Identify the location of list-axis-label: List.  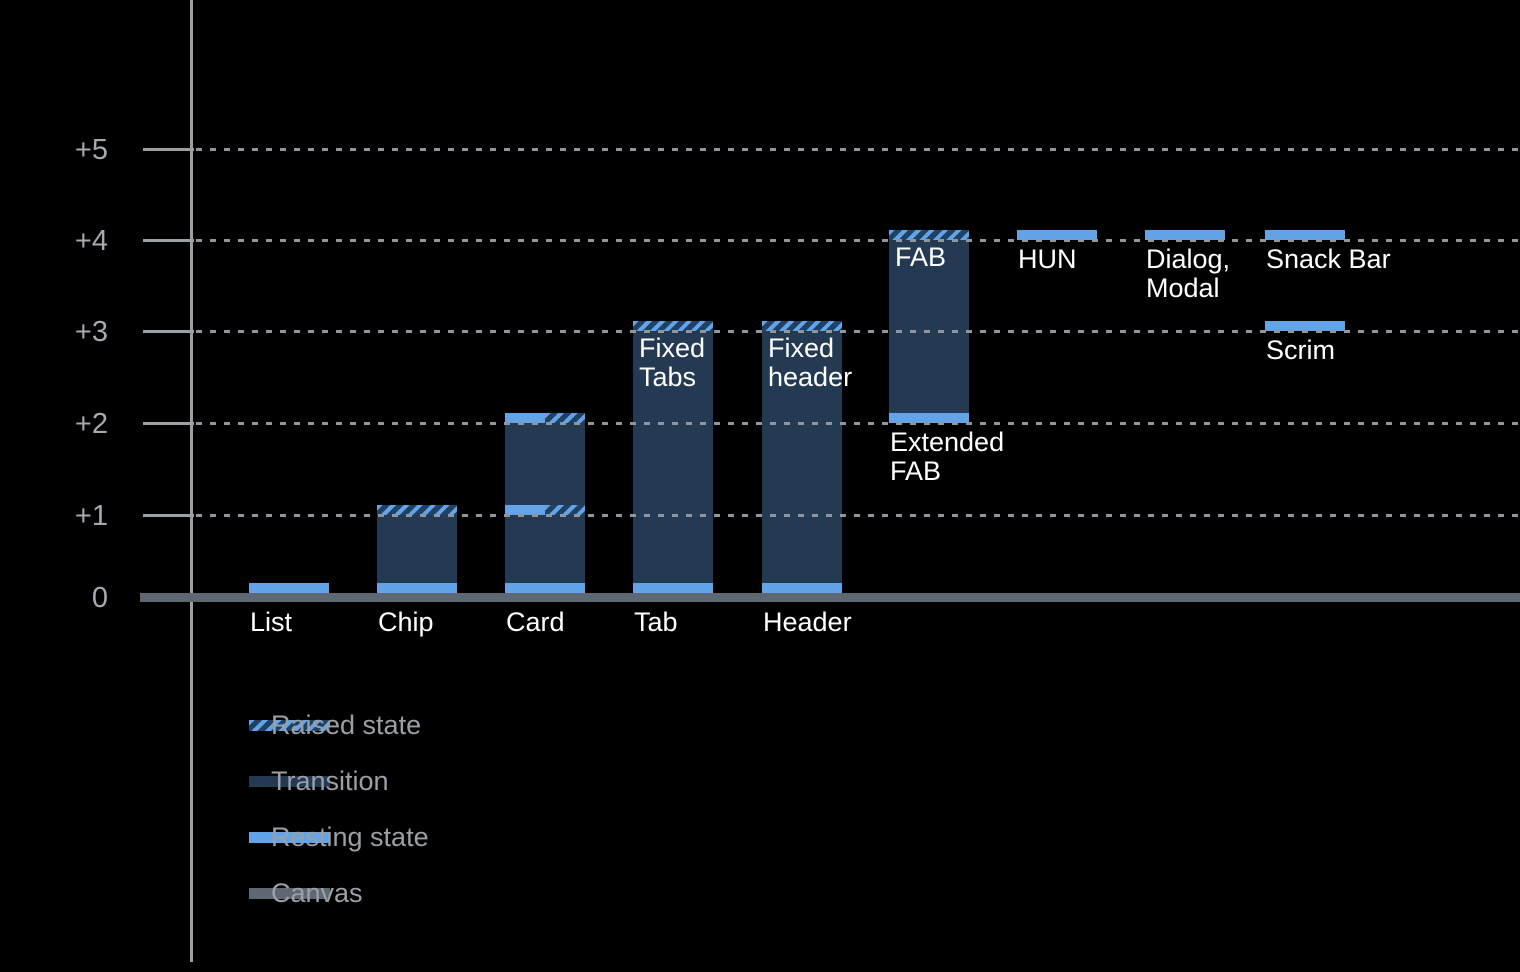
(271, 622).